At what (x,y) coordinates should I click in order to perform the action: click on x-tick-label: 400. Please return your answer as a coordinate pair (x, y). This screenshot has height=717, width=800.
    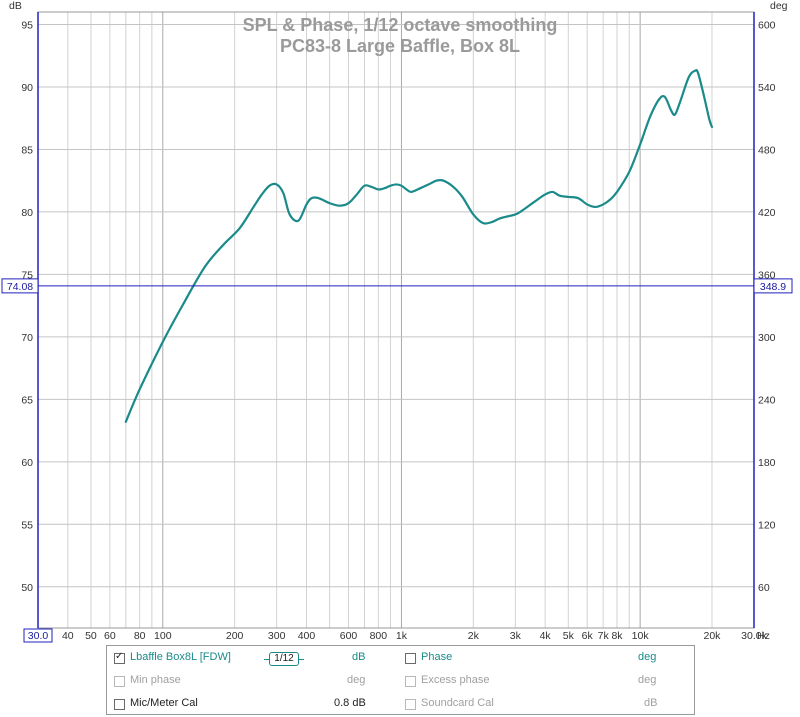
    Looking at the image, I should click on (307, 636).